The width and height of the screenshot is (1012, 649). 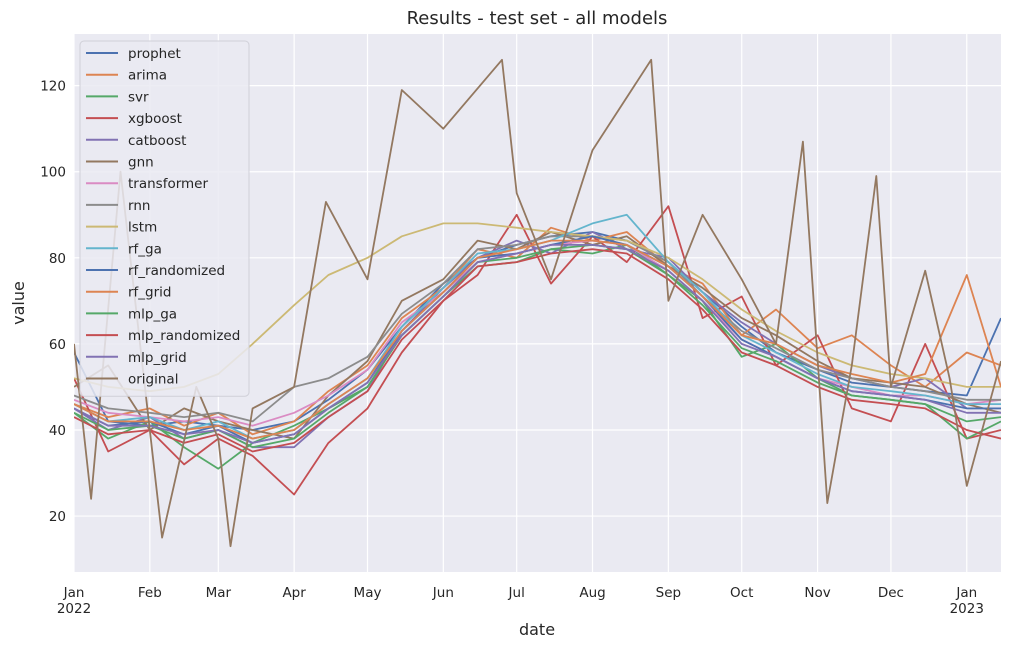 I want to click on legend-entry-arima: arima, so click(x=147, y=76).